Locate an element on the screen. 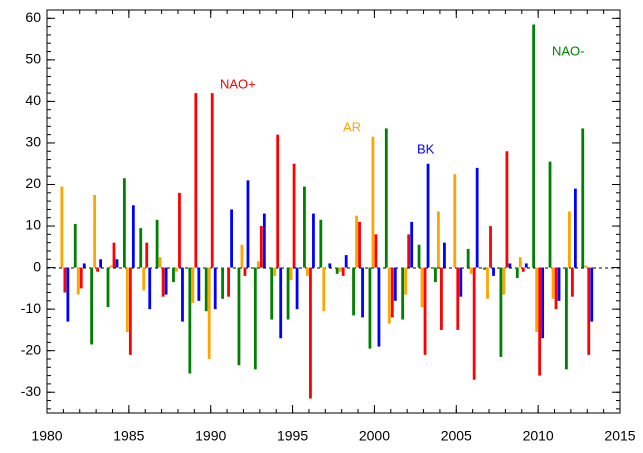 The image size is (643, 453). y-tick-label: -30 is located at coordinates (31, 391).